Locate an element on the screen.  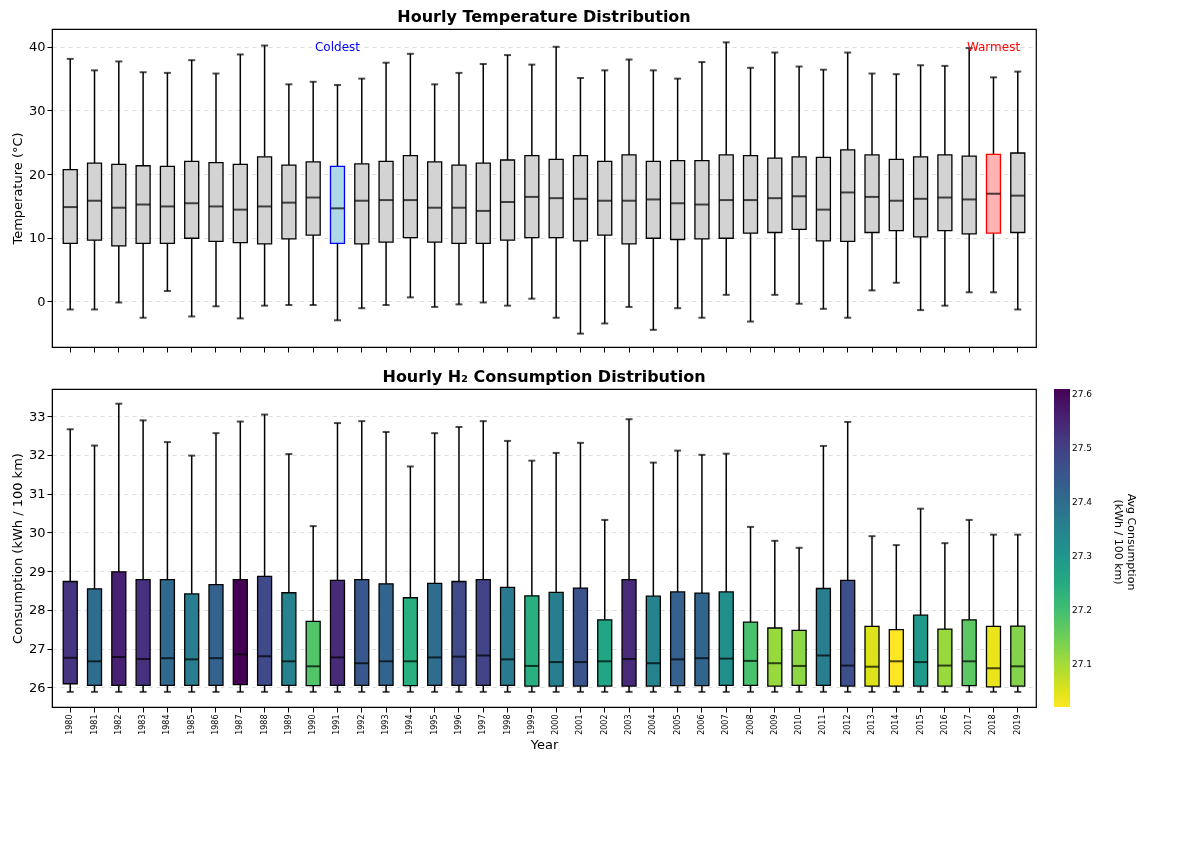
x-tick-label: 1999 is located at coordinates (531, 724).